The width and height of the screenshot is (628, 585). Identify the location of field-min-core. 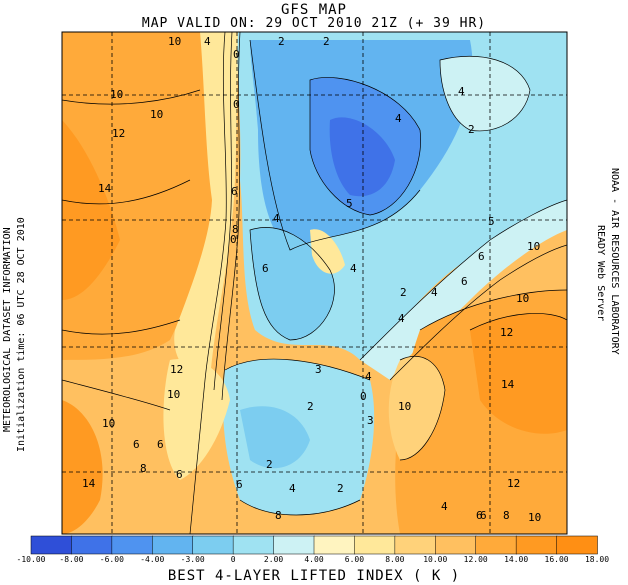
(362, 157).